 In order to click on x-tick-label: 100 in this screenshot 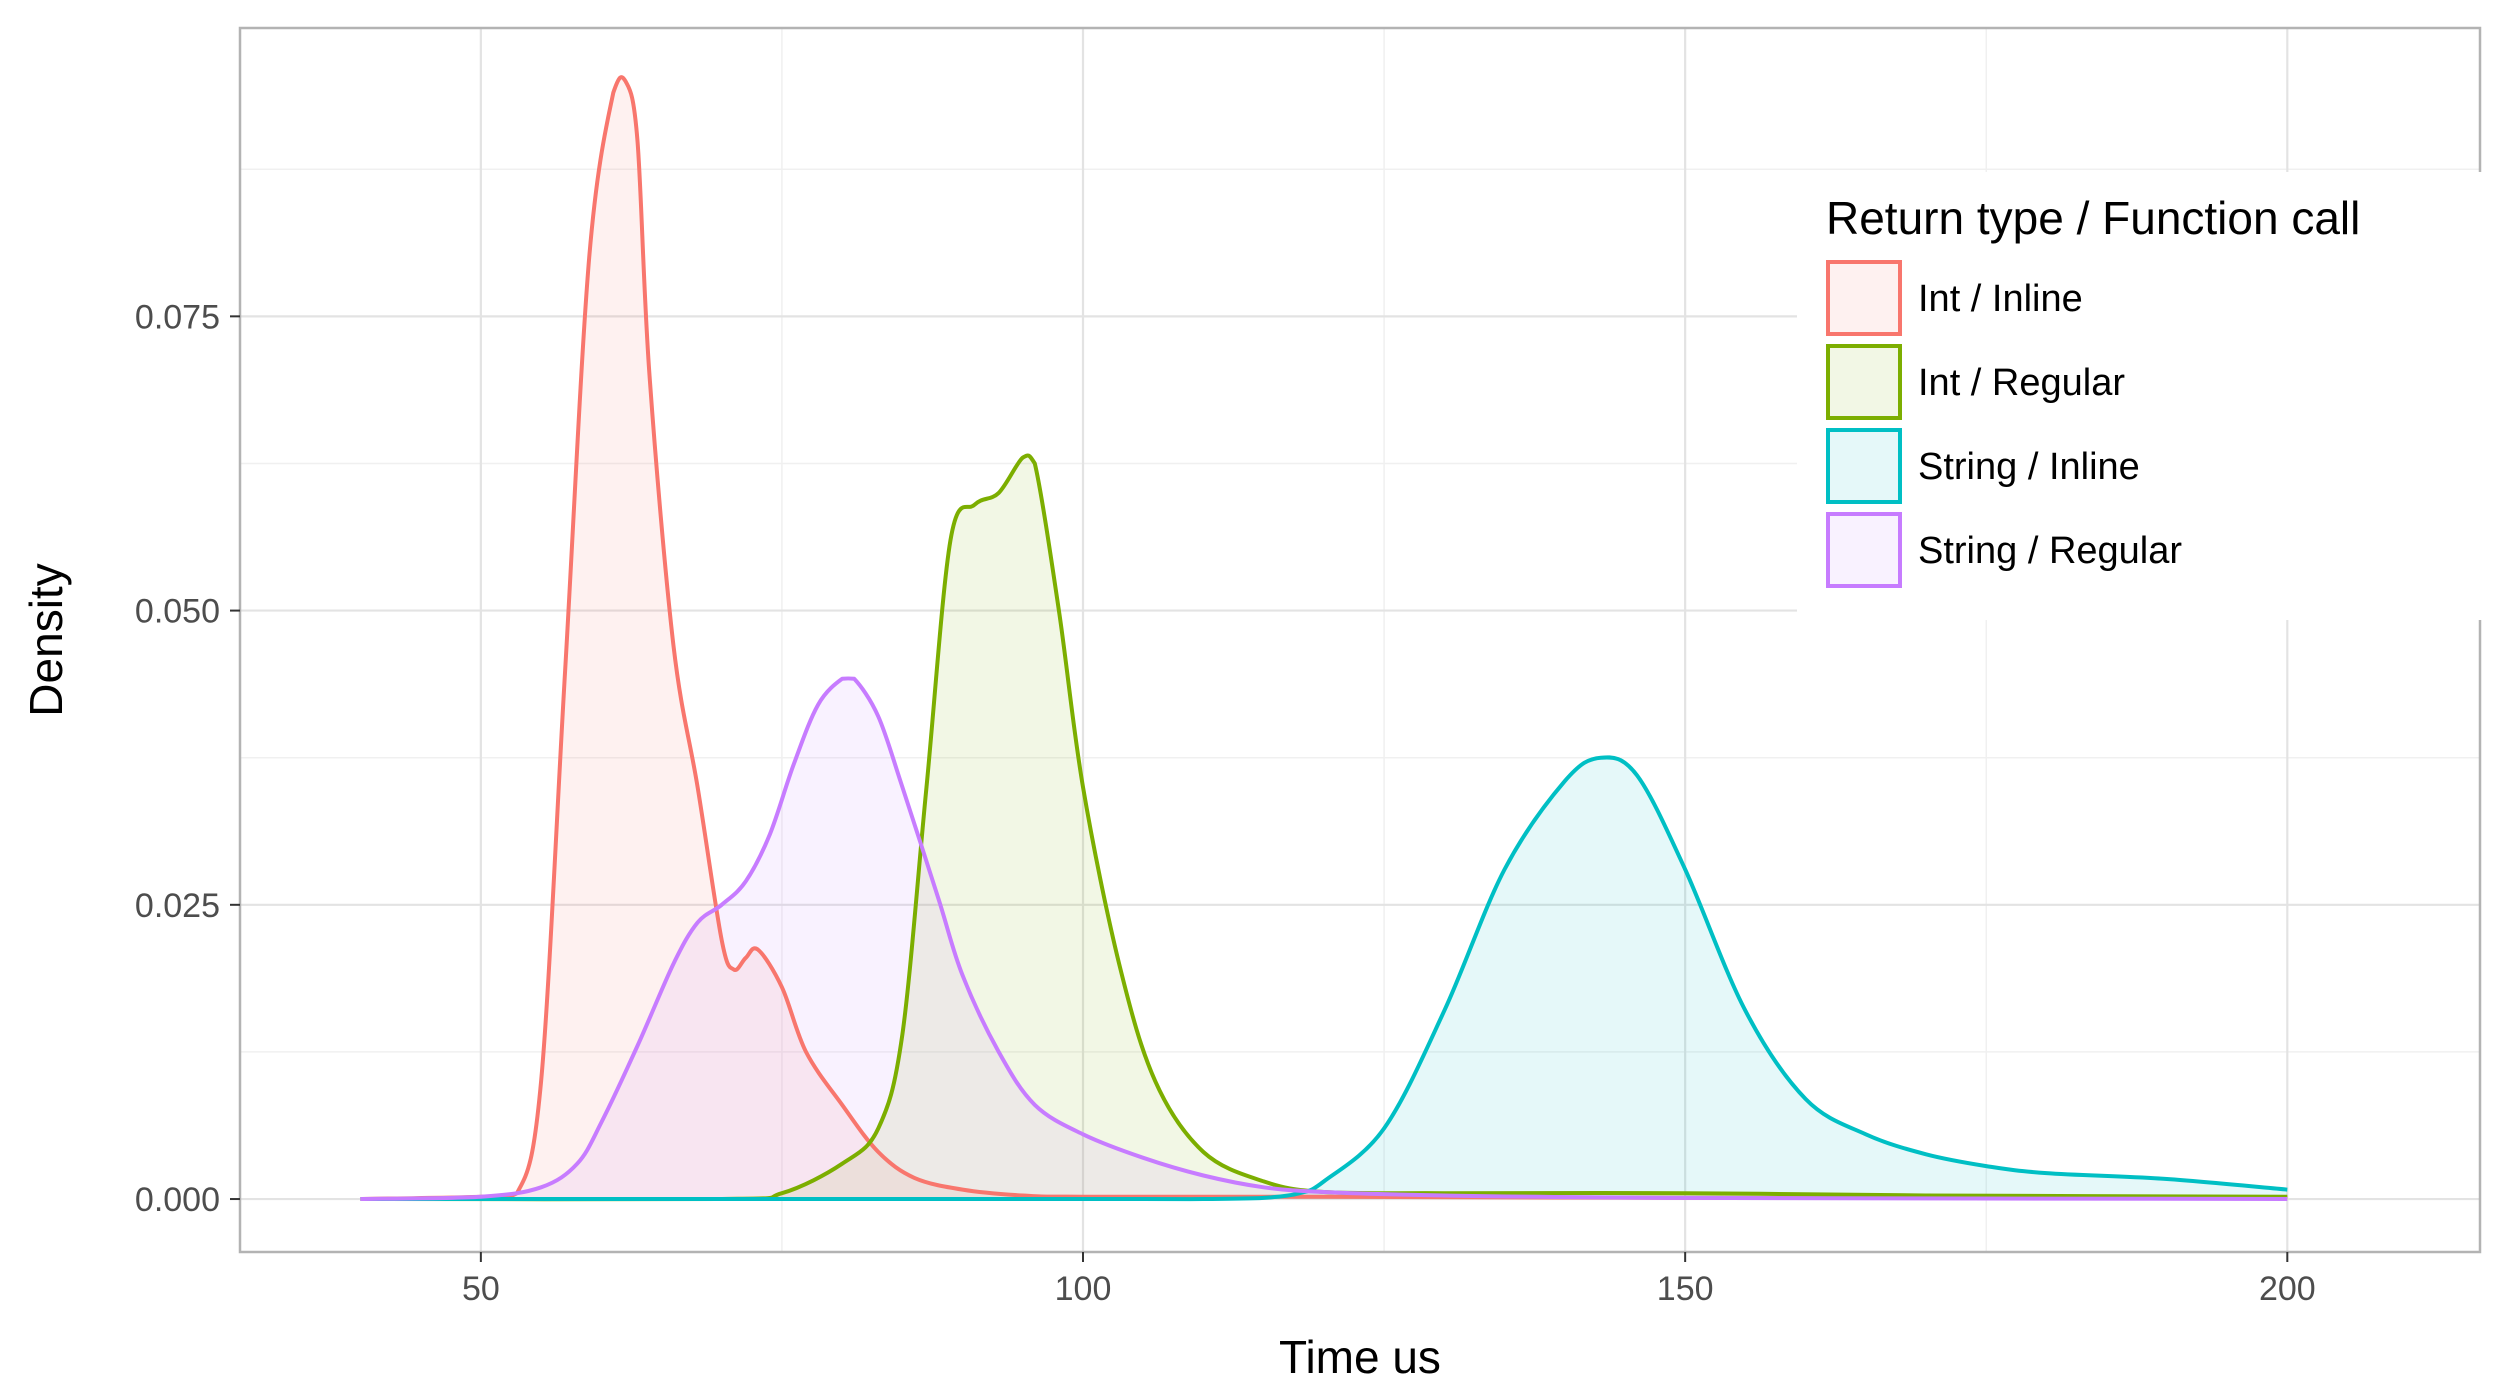, I will do `click(1083, 1289)`.